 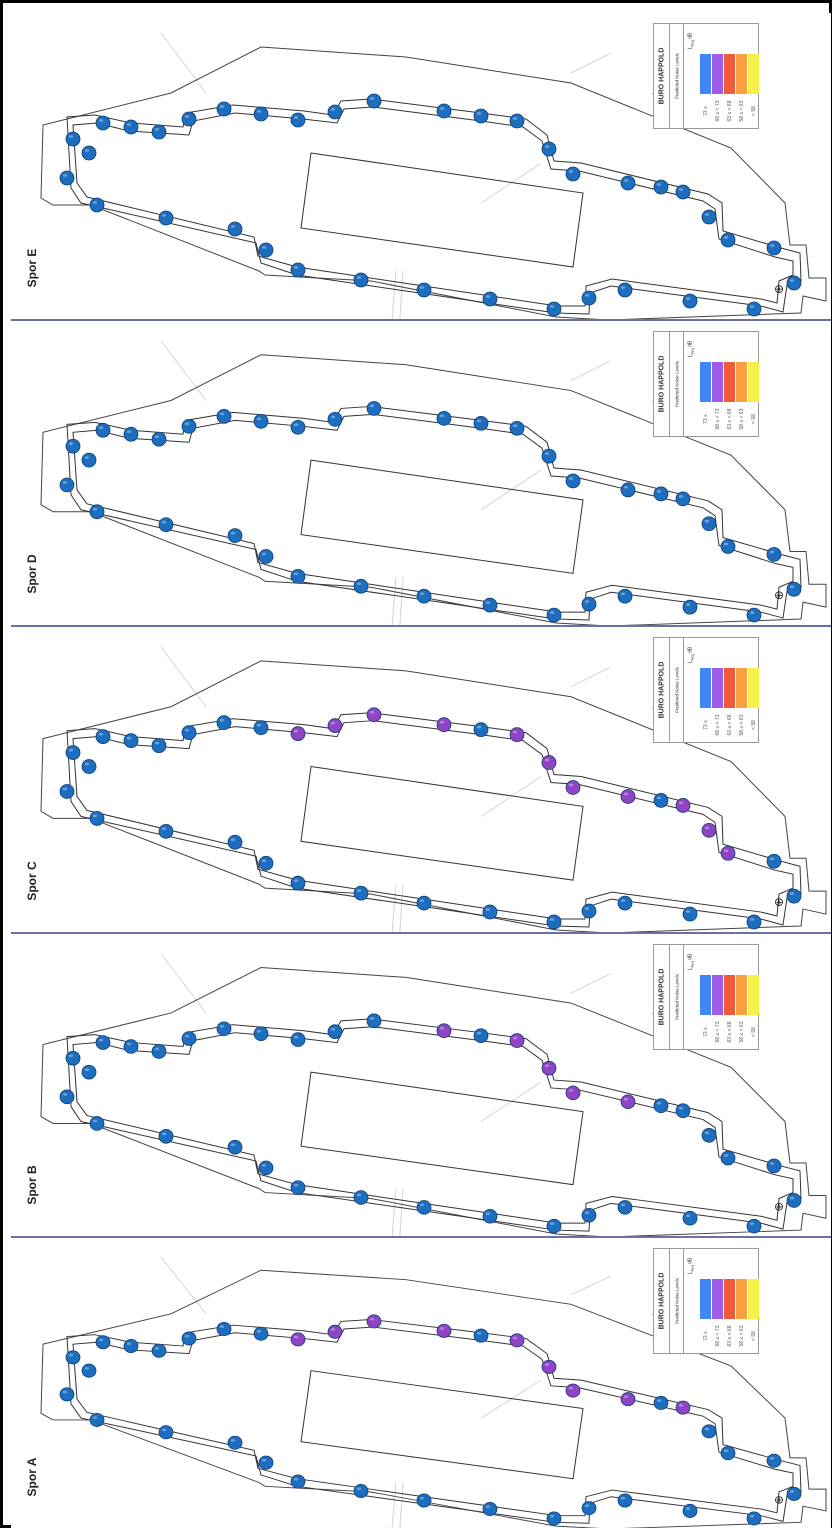 What do you see at coordinates (753, 419) in the screenshot?
I see `legend-range: < 58` at bounding box center [753, 419].